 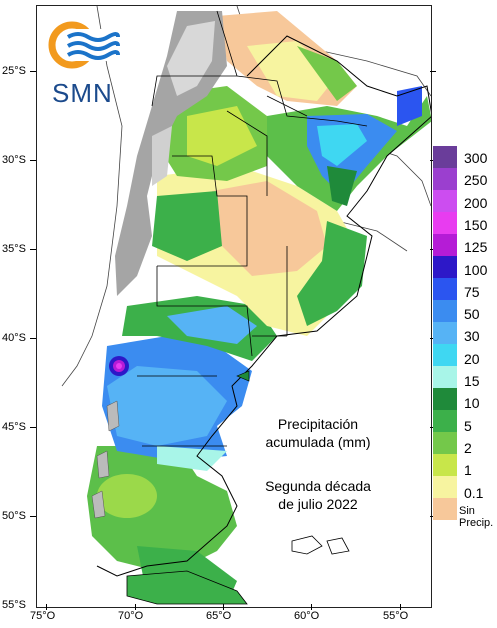 What do you see at coordinates (14, 160) in the screenshot?
I see `lat-label-30: 30°S` at bounding box center [14, 160].